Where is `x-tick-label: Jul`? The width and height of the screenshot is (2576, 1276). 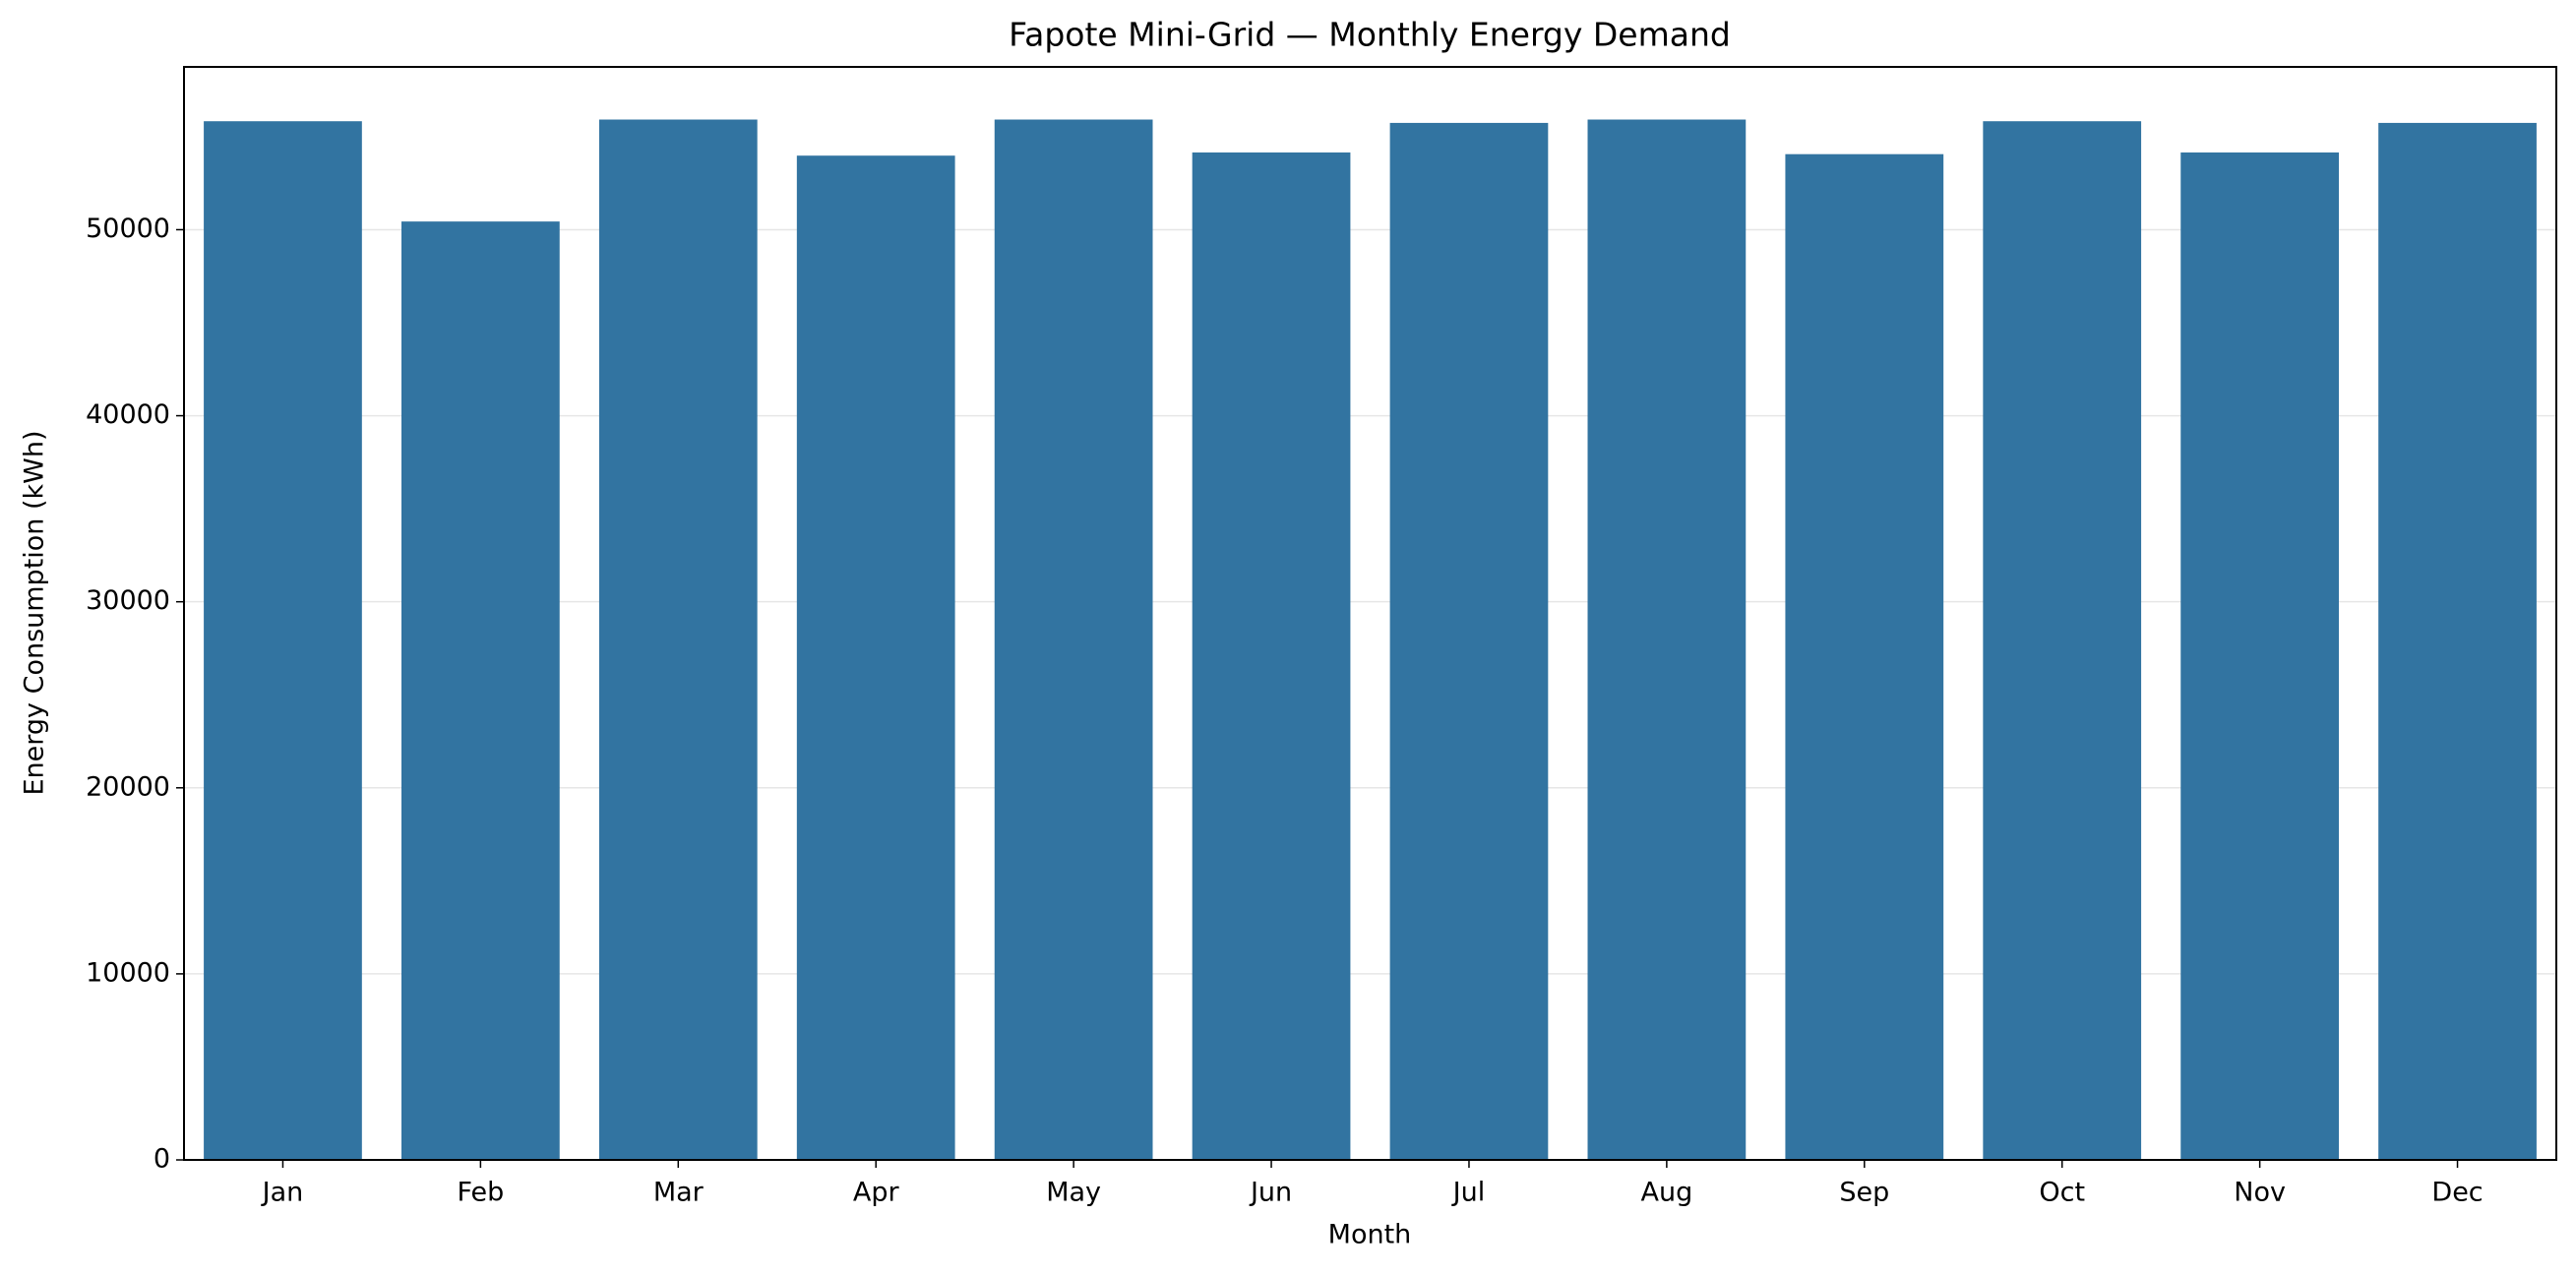
x-tick-label: Jul is located at coordinates (1469, 1193).